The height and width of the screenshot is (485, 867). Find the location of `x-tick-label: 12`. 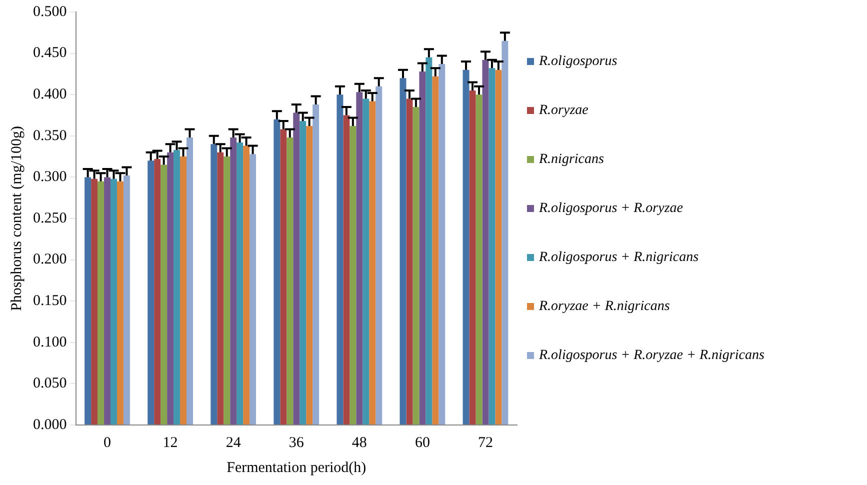

x-tick-label: 12 is located at coordinates (170, 442).